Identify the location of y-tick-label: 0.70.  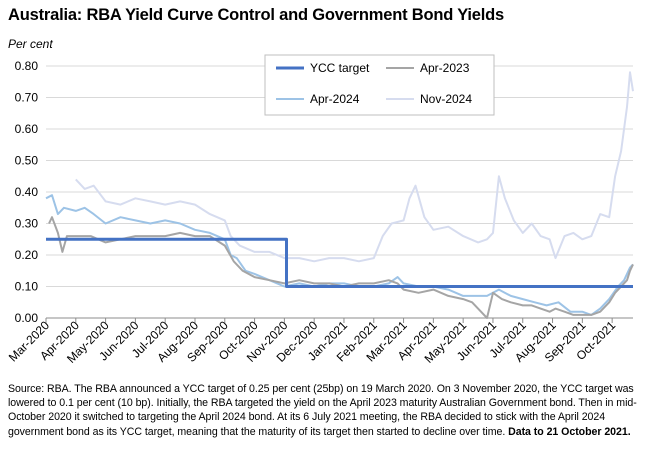
(27, 98).